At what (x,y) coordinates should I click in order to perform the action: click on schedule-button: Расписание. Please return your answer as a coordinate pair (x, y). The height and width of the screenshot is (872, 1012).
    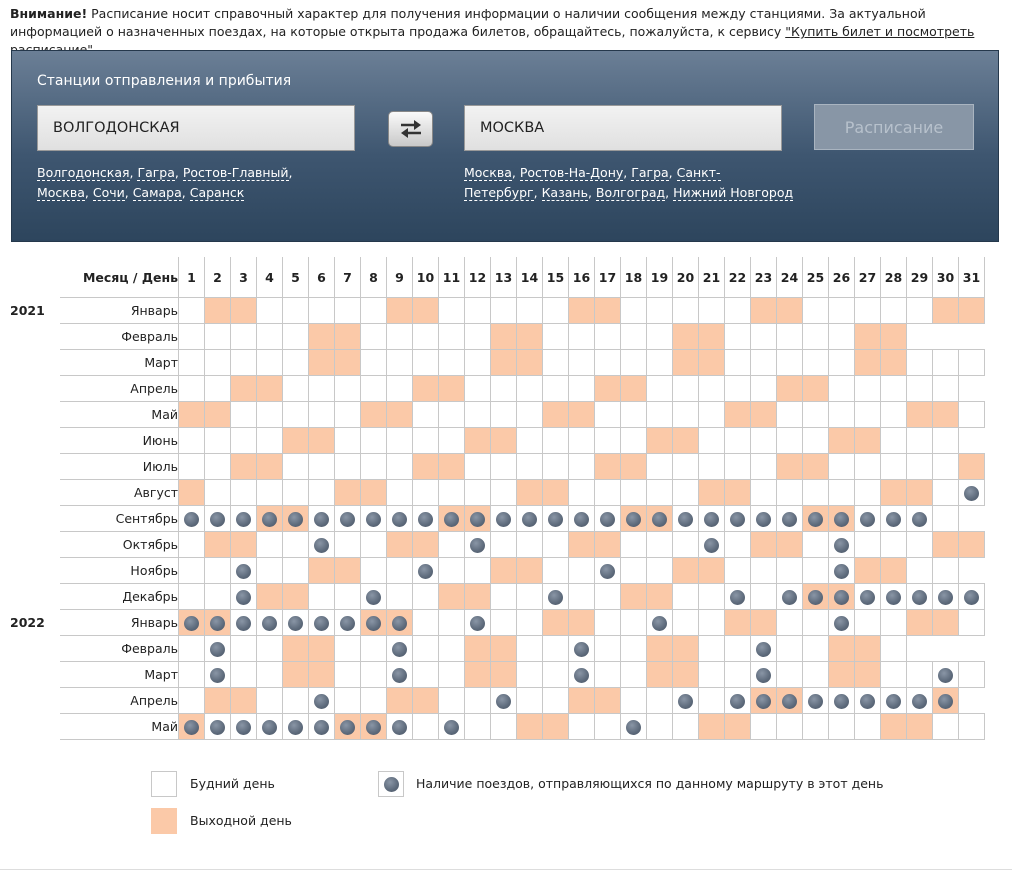
    Looking at the image, I should click on (894, 127).